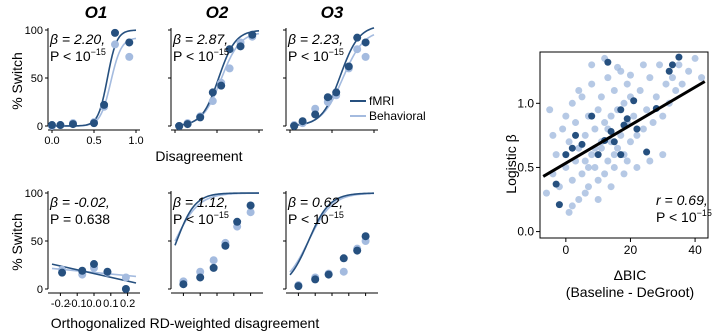 This screenshot has height=336, width=728. Describe the element at coordinates (397, 116) in the screenshot. I see `legend-behavioral-label: Behavioral` at that location.